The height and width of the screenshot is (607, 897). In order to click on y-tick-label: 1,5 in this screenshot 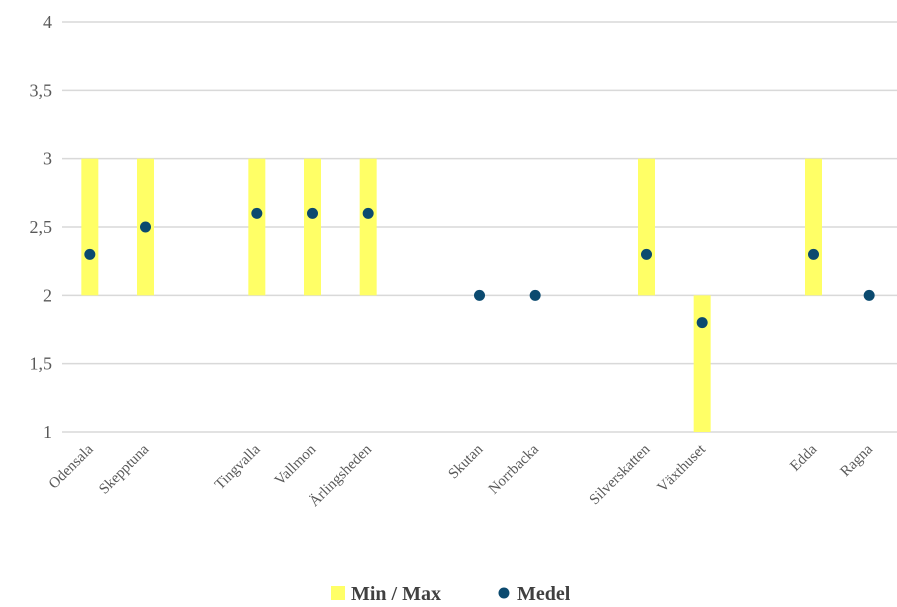, I will do `click(41, 364)`.